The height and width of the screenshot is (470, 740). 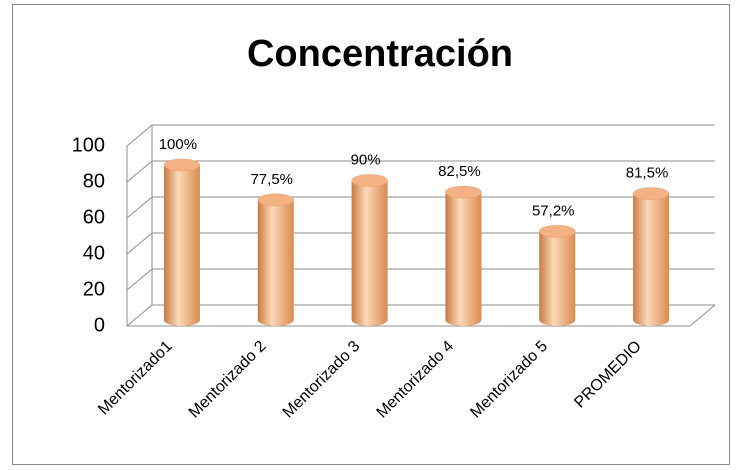 What do you see at coordinates (94, 289) in the screenshot?
I see `y-tick-label: 20` at bounding box center [94, 289].